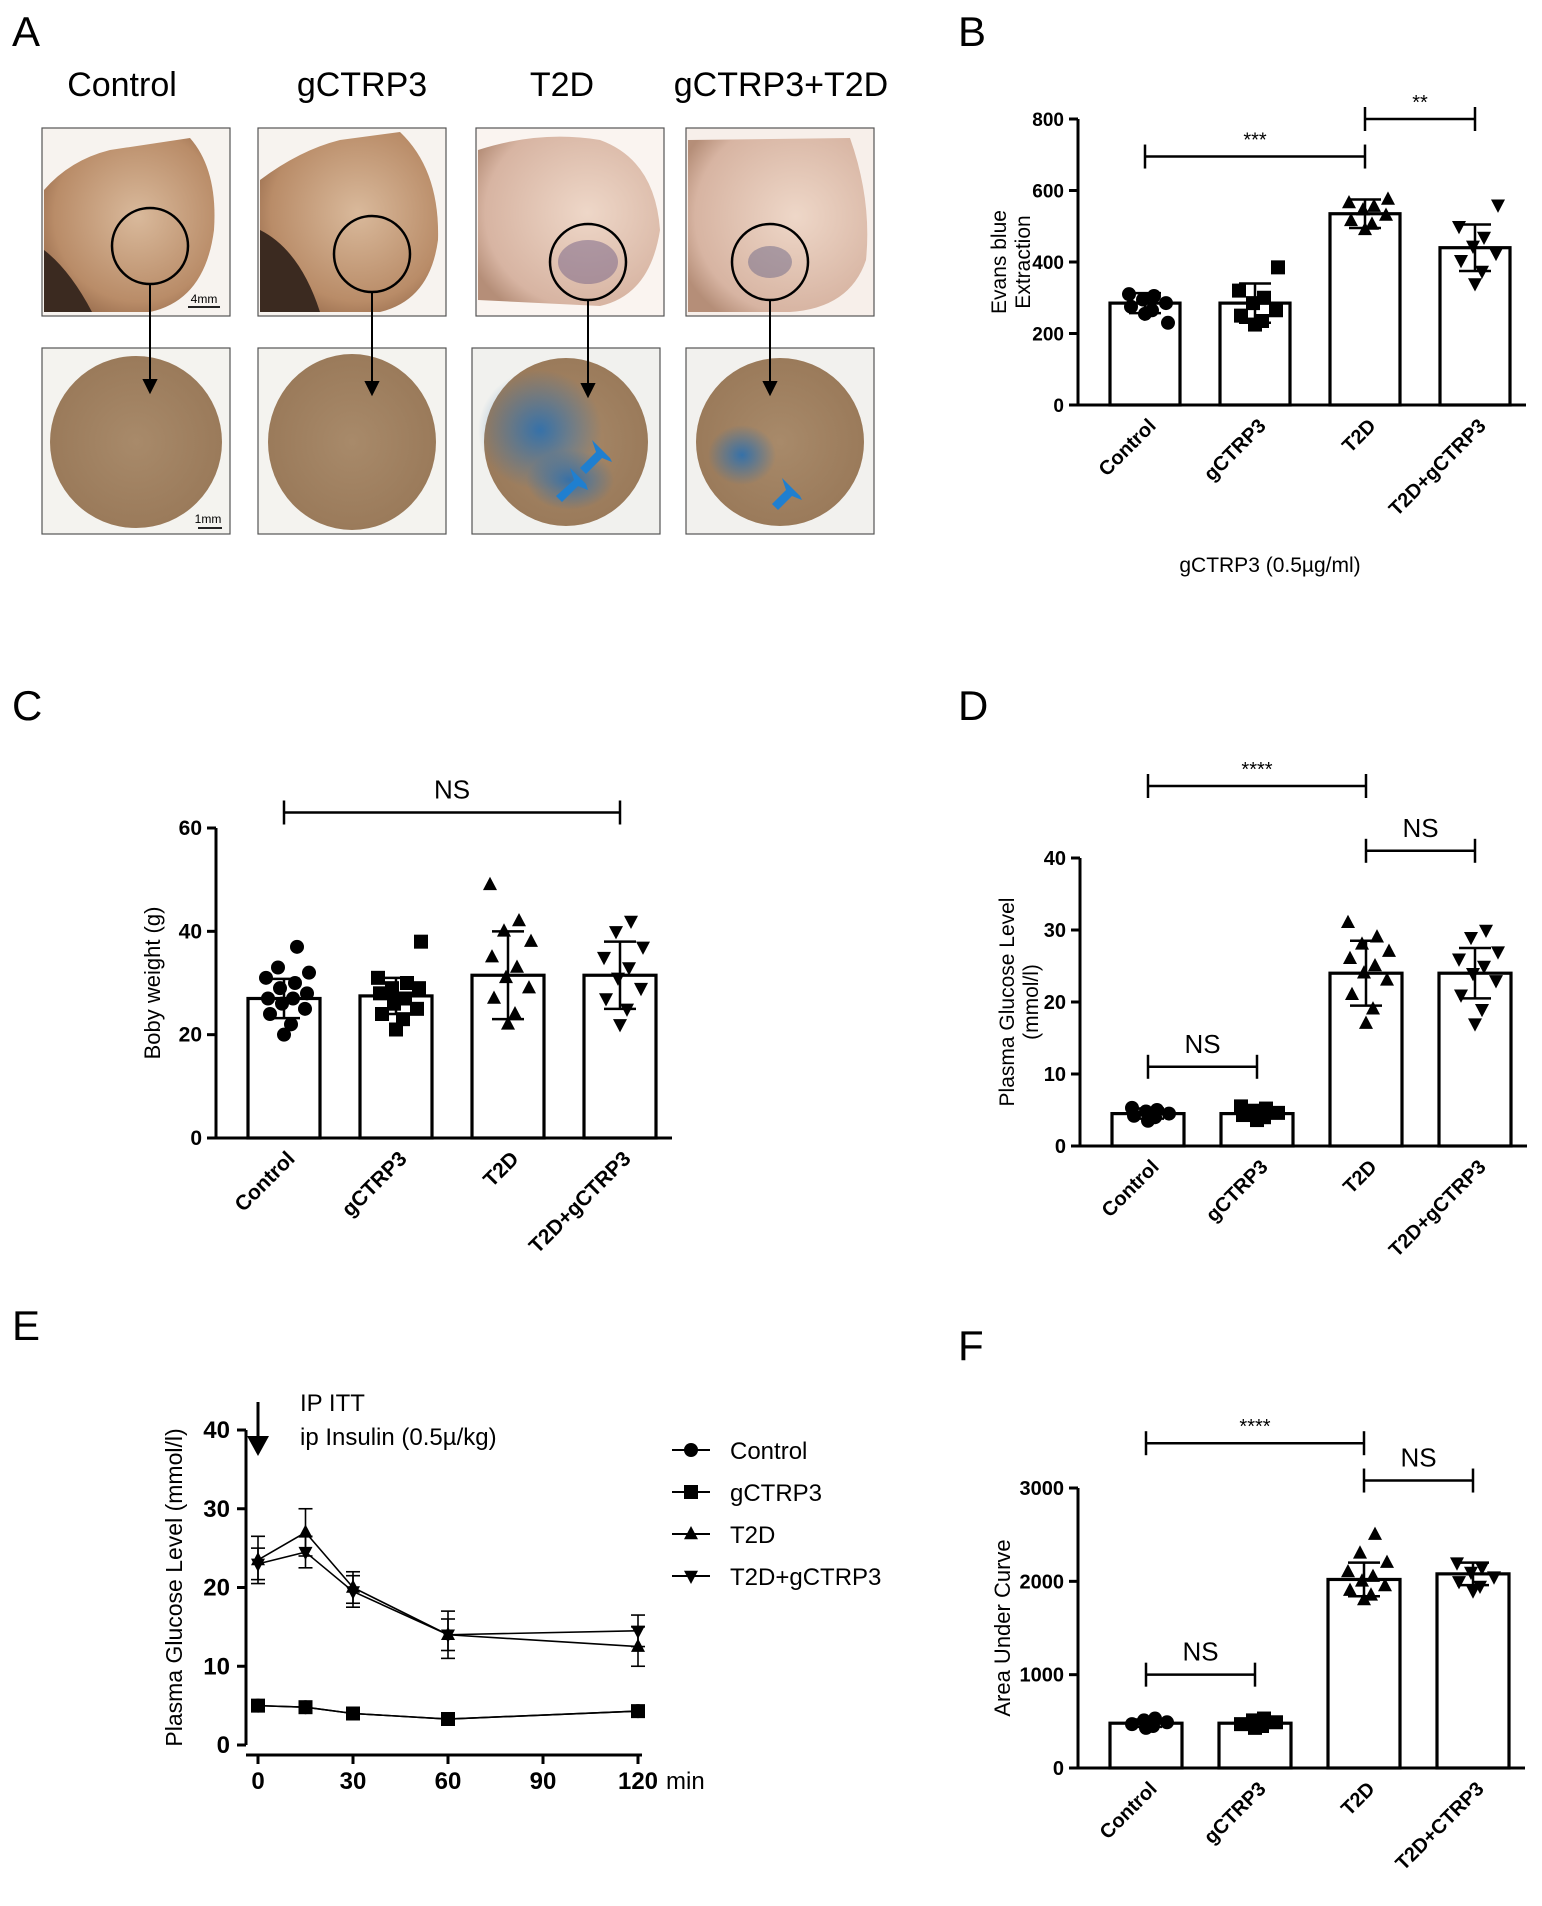 Image resolution: width=1542 pixels, height=1906 pixels. I want to click on y-tick-label: 0, so click(223, 1745).